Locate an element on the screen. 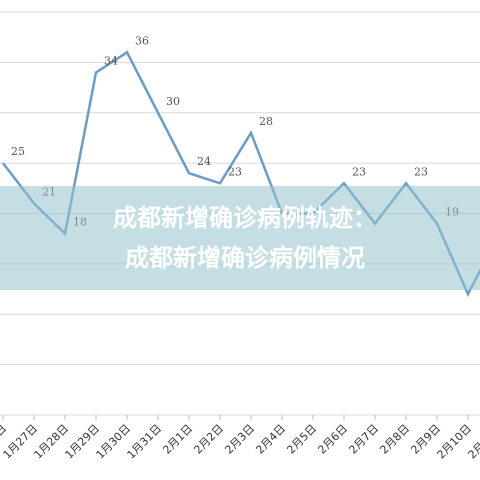 This screenshot has width=480, height=480. value-label: 34 is located at coordinates (111, 60).